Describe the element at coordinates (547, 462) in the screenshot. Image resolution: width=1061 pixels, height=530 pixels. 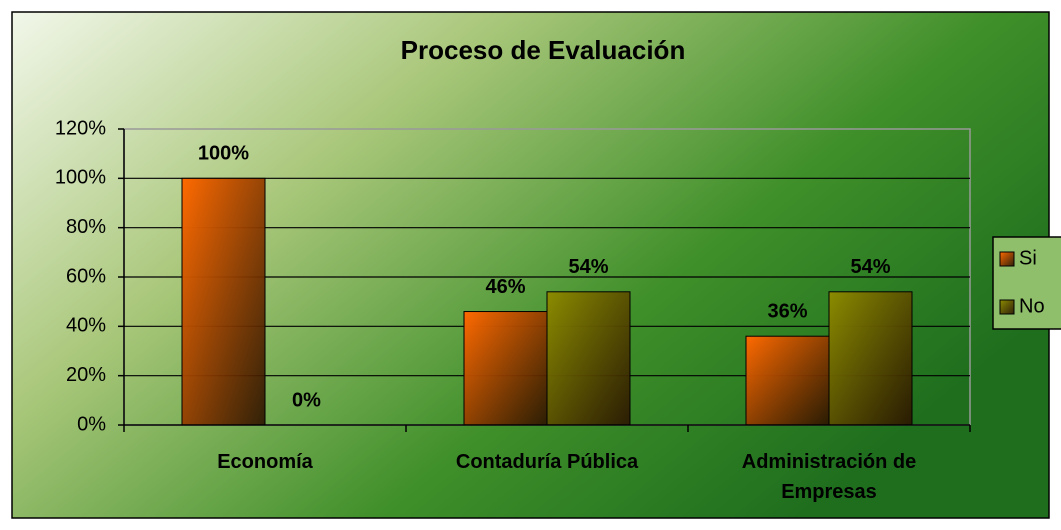
I see `x-tick-label: Contaduría Pública` at that location.